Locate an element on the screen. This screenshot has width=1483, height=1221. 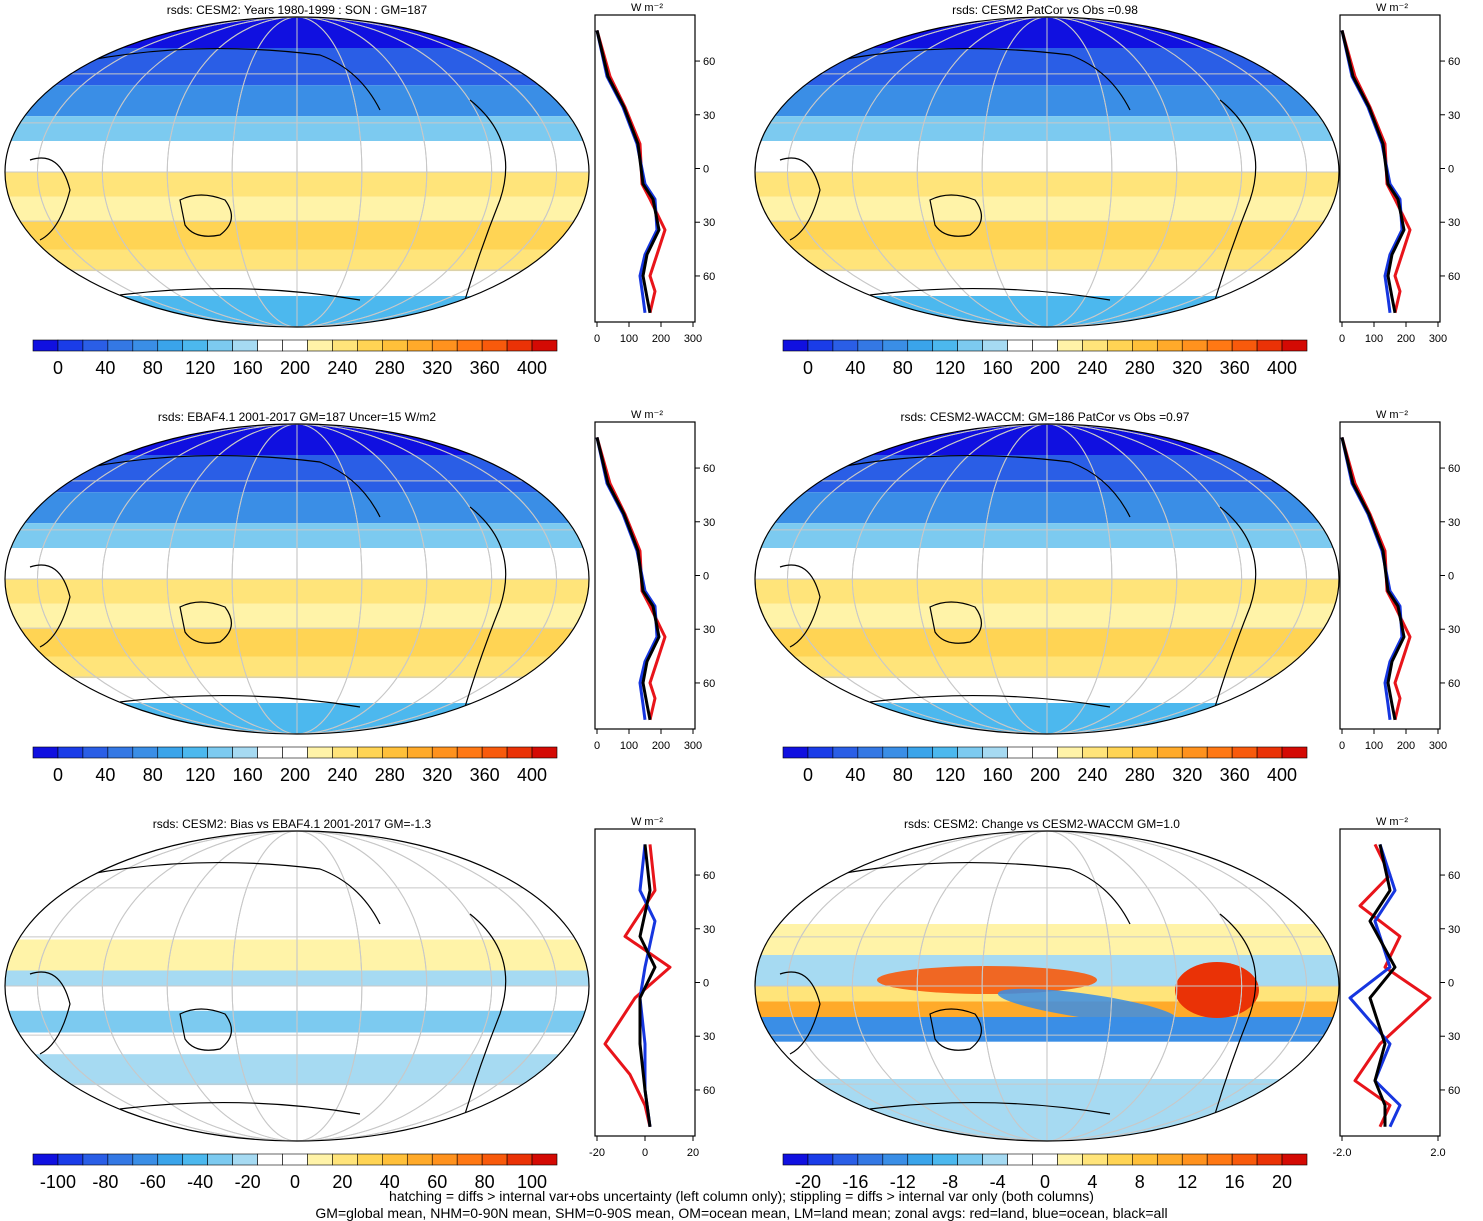
graticule is located at coordinates (297, 986).